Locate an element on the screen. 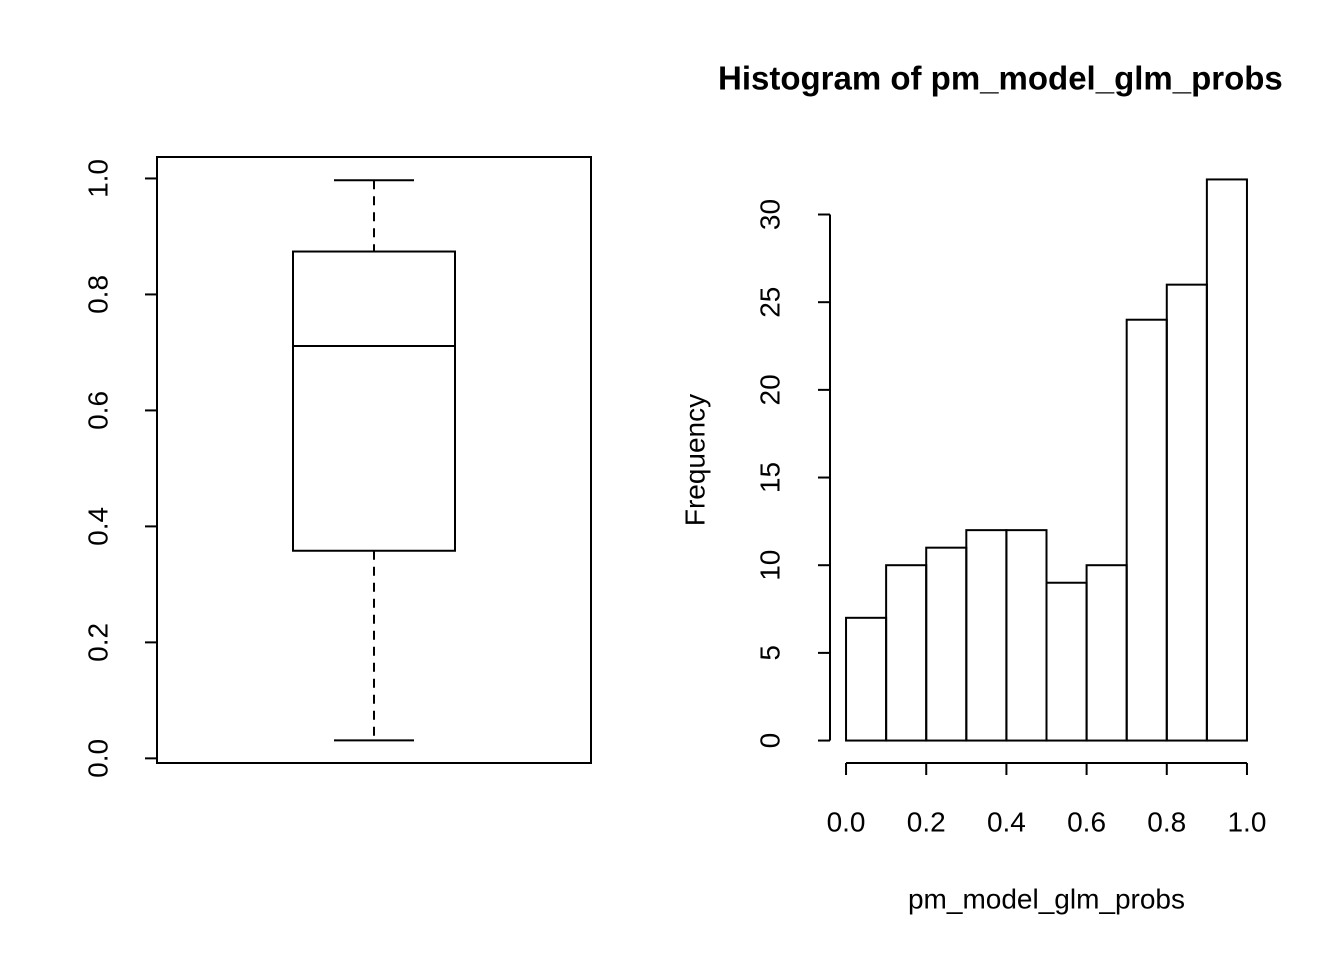 The width and height of the screenshot is (1344, 960). x-axis-label: pm_model_glm_probs is located at coordinates (1046, 898).